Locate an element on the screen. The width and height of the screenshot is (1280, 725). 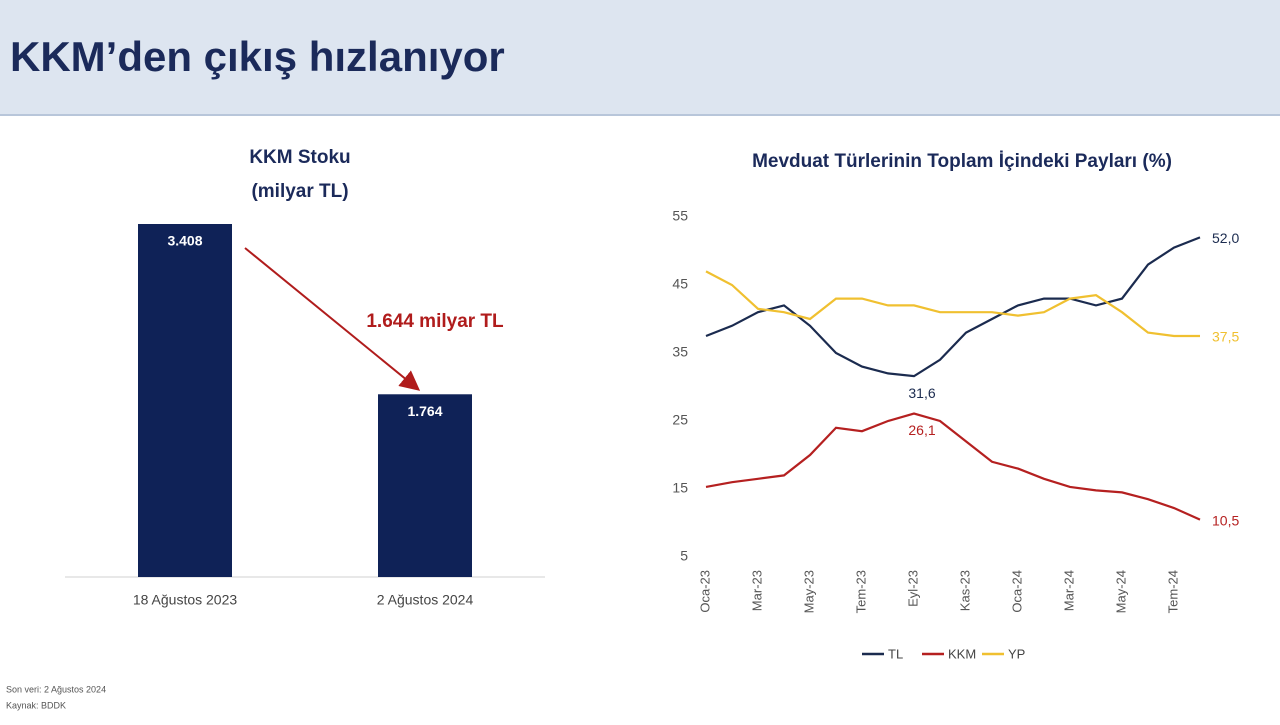
value-label: 26,1 is located at coordinates (921, 430).